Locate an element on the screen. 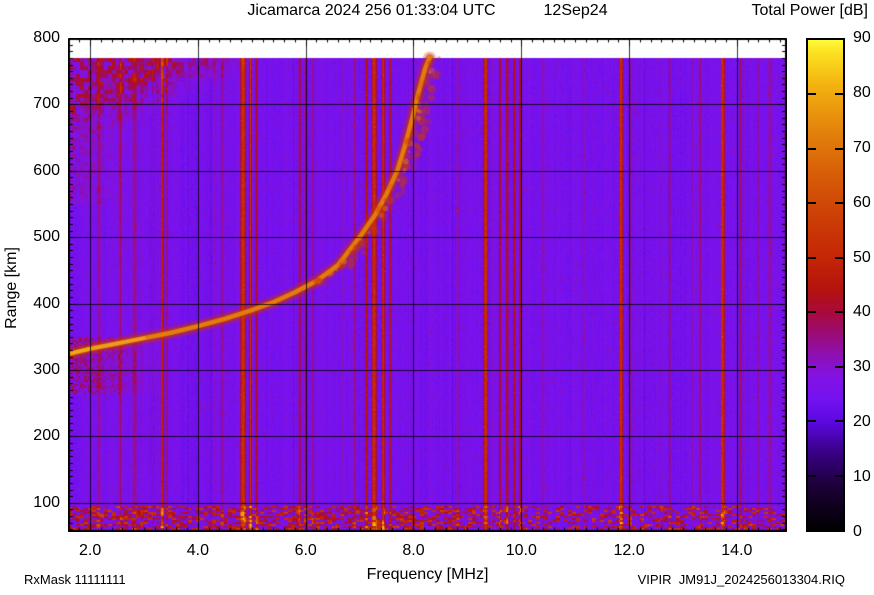  colorbar-tick-label: 30 is located at coordinates (862, 367).